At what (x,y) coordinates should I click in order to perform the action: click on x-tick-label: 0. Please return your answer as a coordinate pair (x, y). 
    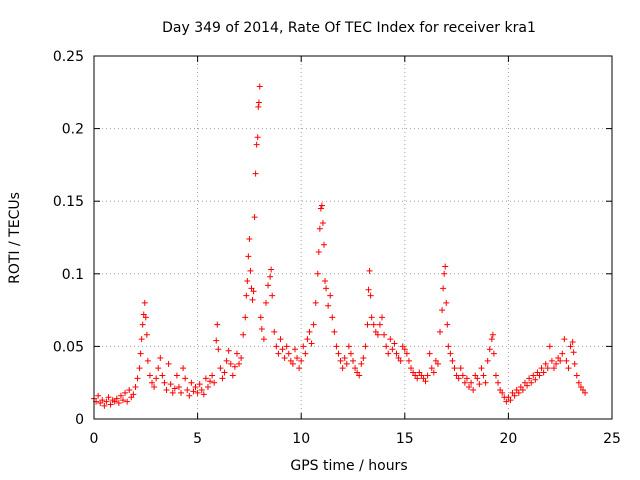
    Looking at the image, I should click on (94, 439).